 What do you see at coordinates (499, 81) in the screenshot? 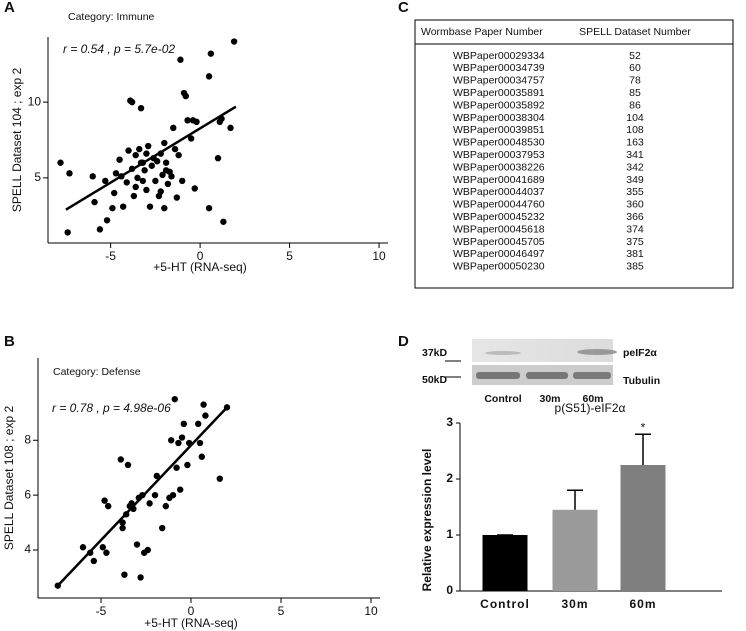
I see `table-cell: WBPaper00034757` at bounding box center [499, 81].